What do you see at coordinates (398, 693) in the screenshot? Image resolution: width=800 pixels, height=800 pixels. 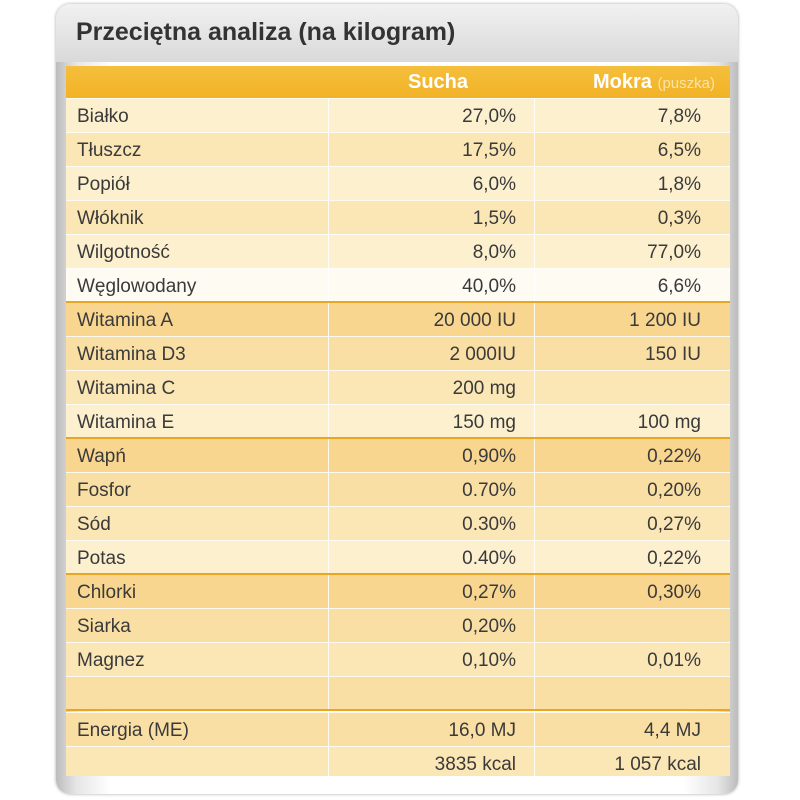 I see `table-row` at bounding box center [398, 693].